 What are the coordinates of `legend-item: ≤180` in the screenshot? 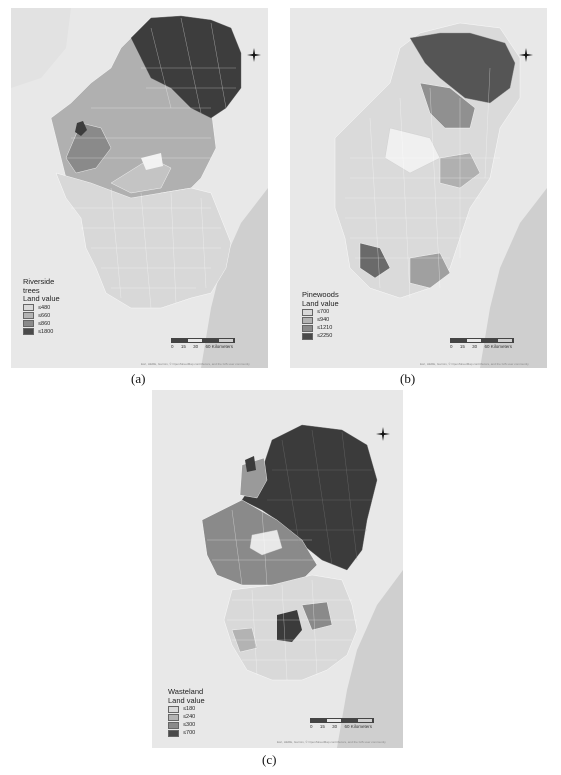 It's located at (186, 709).